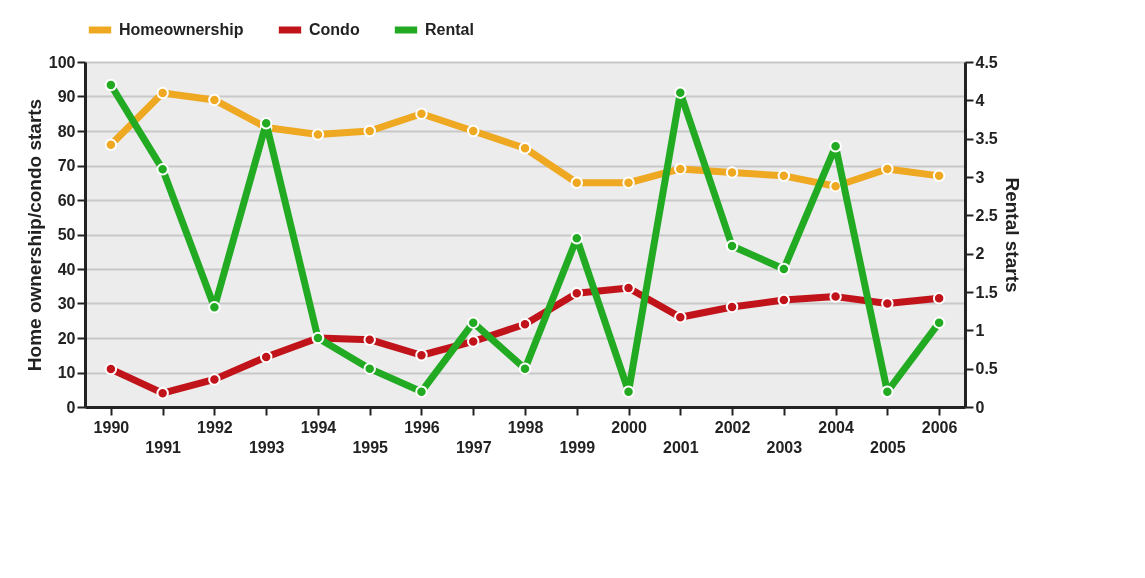 Image resolution: width=1145 pixels, height=578 pixels. What do you see at coordinates (980, 330) in the screenshot?
I see `y2-tick-label: 1` at bounding box center [980, 330].